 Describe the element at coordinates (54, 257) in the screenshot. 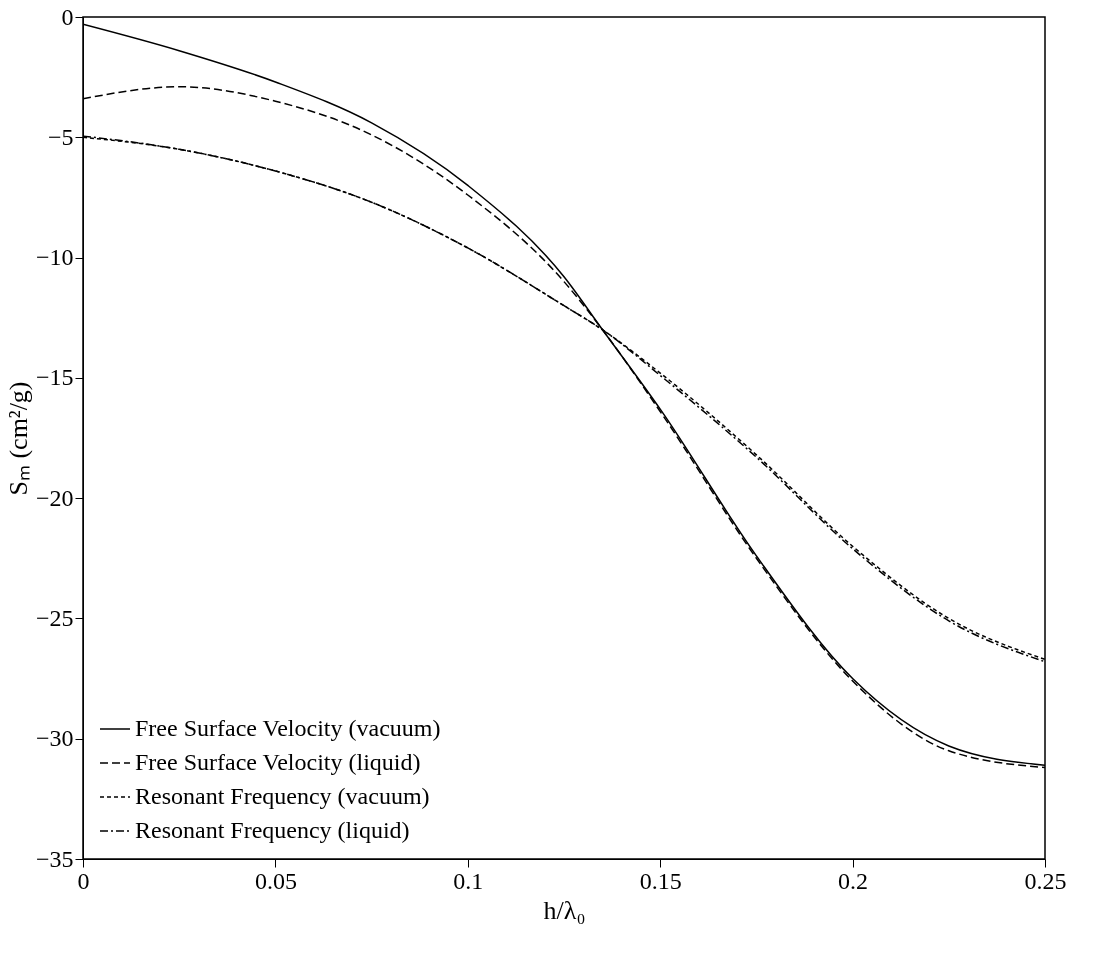

I see `y-tick-label: −10` at that location.